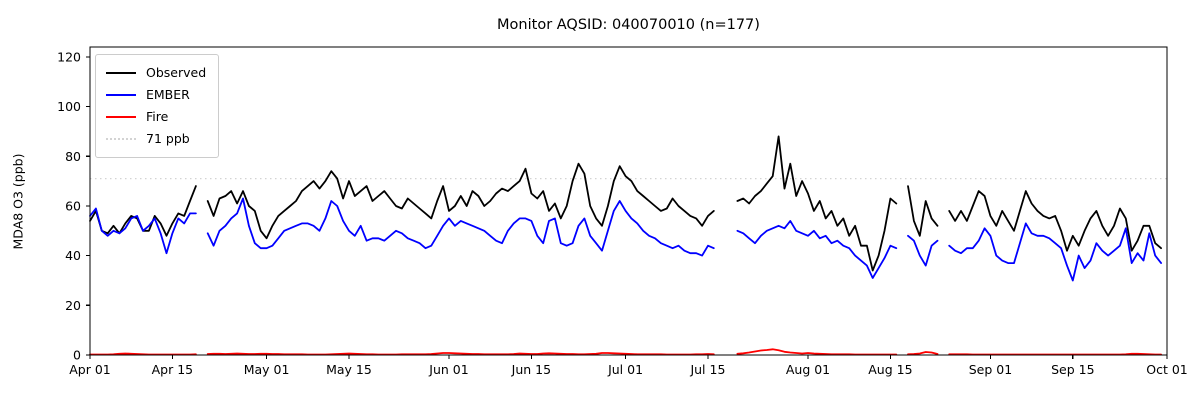  I want to click on x-tick-label: Jun 01, so click(448, 369).